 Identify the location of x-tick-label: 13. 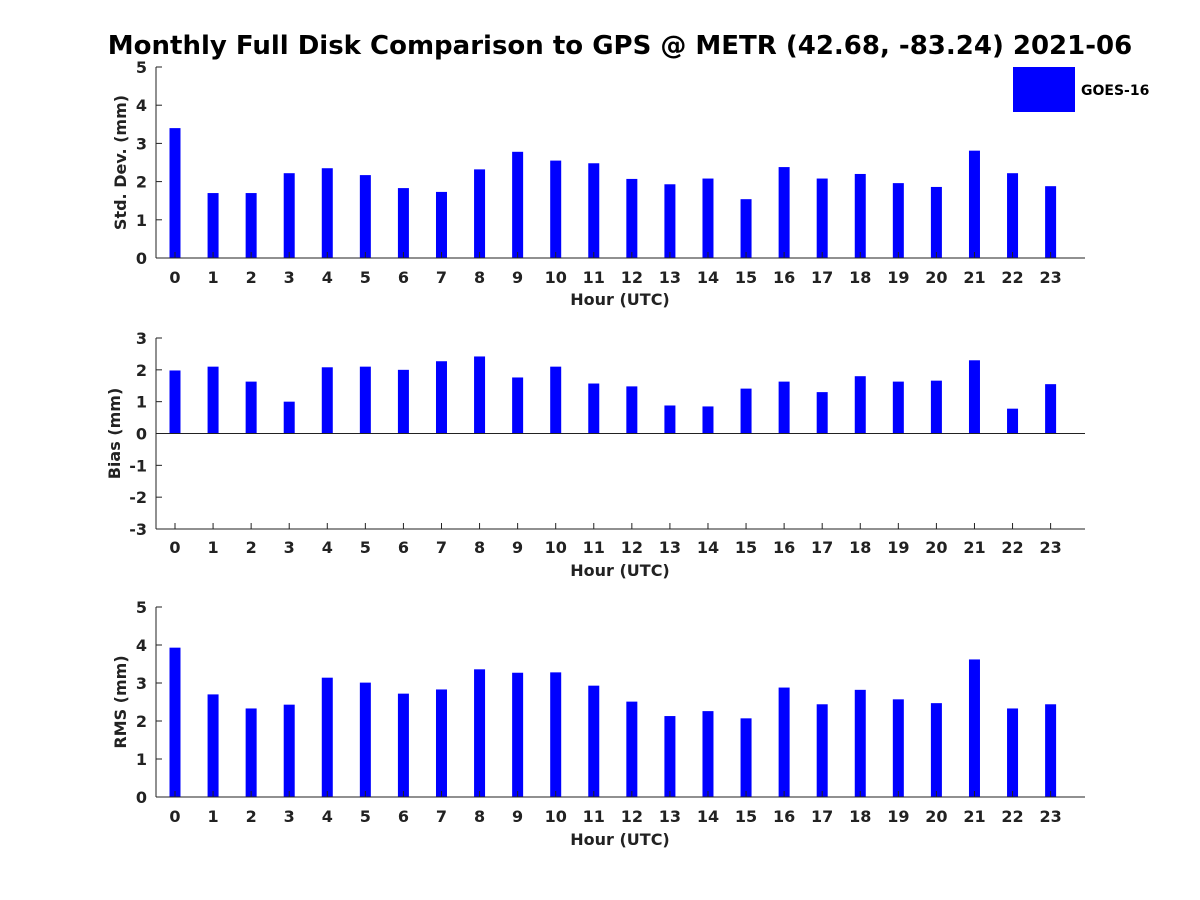
(670, 277).